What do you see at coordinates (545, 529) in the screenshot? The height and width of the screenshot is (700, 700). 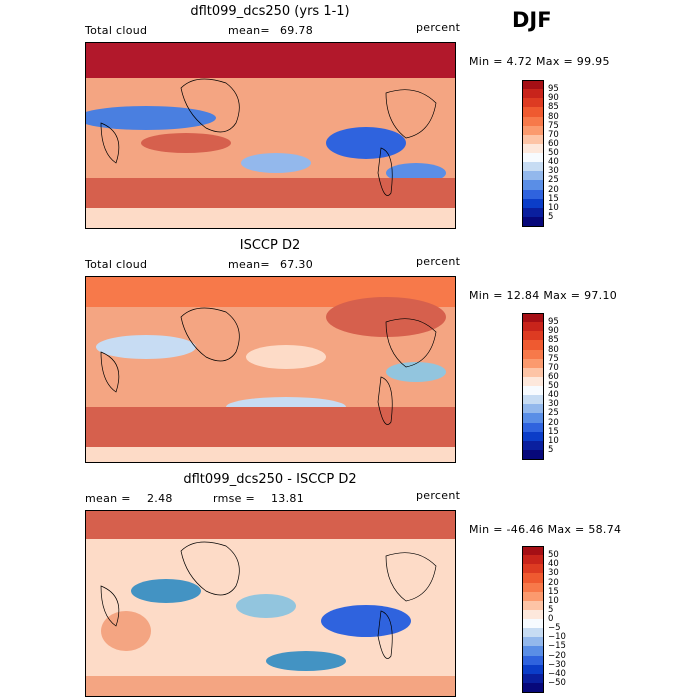 I see `panel-3-range: Min = -46.46 Max = 58.74` at bounding box center [545, 529].